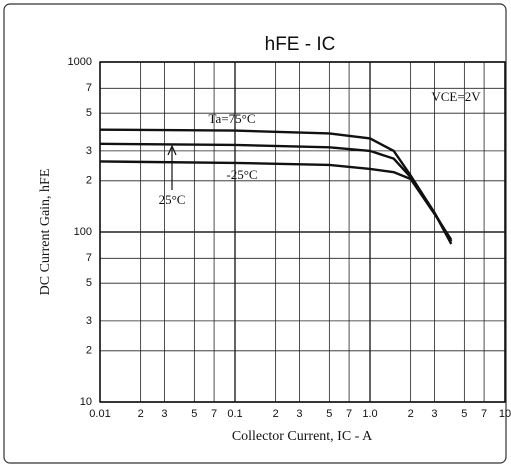 The image size is (511, 468). I want to click on annotation: VCE=2V, so click(456, 96).